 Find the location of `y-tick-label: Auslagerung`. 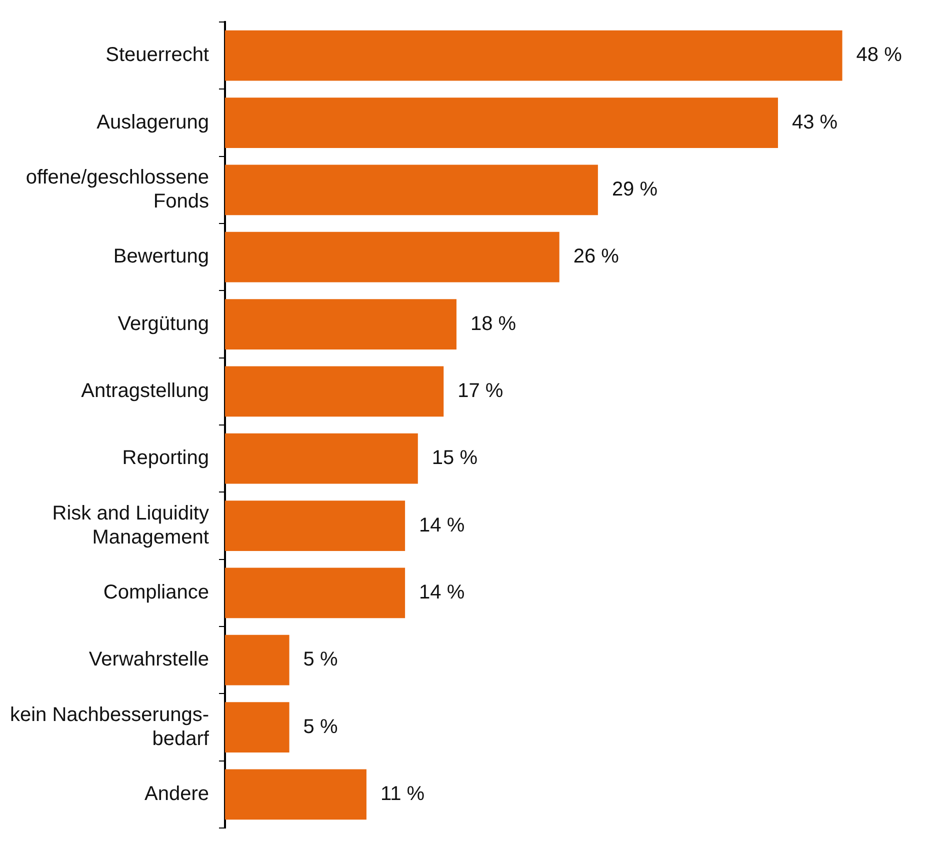

y-tick-label: Auslagerung is located at coordinates (152, 122).